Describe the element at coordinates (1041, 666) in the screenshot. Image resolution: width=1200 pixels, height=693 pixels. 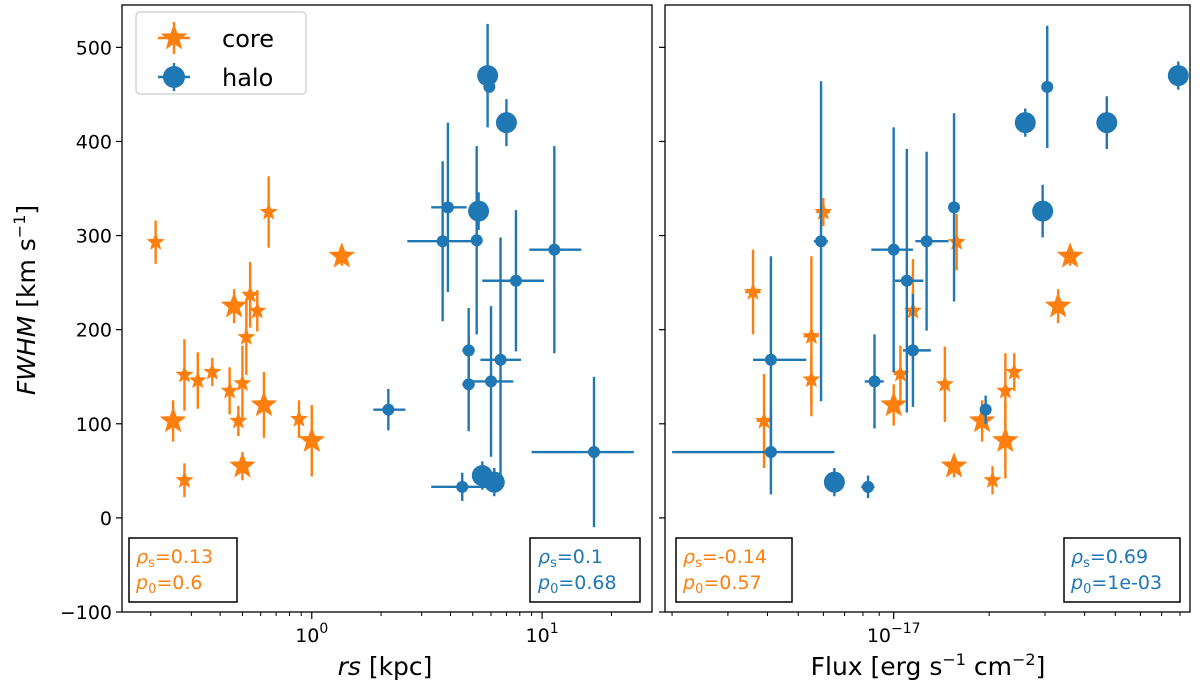
I see `x-axis-label-right-close: ]` at that location.